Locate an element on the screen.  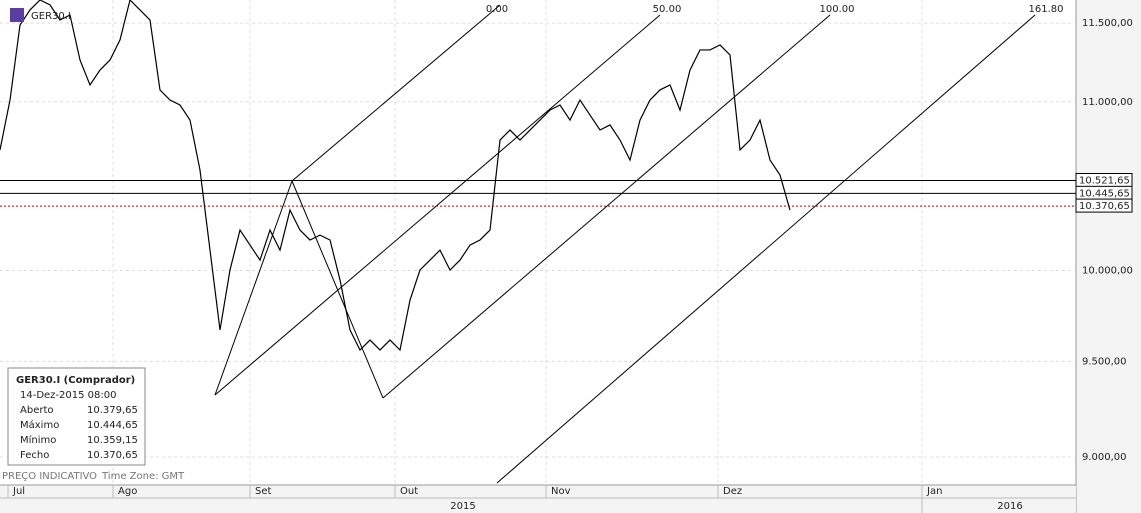
y-axis-panel is located at coordinates (1108, 256).